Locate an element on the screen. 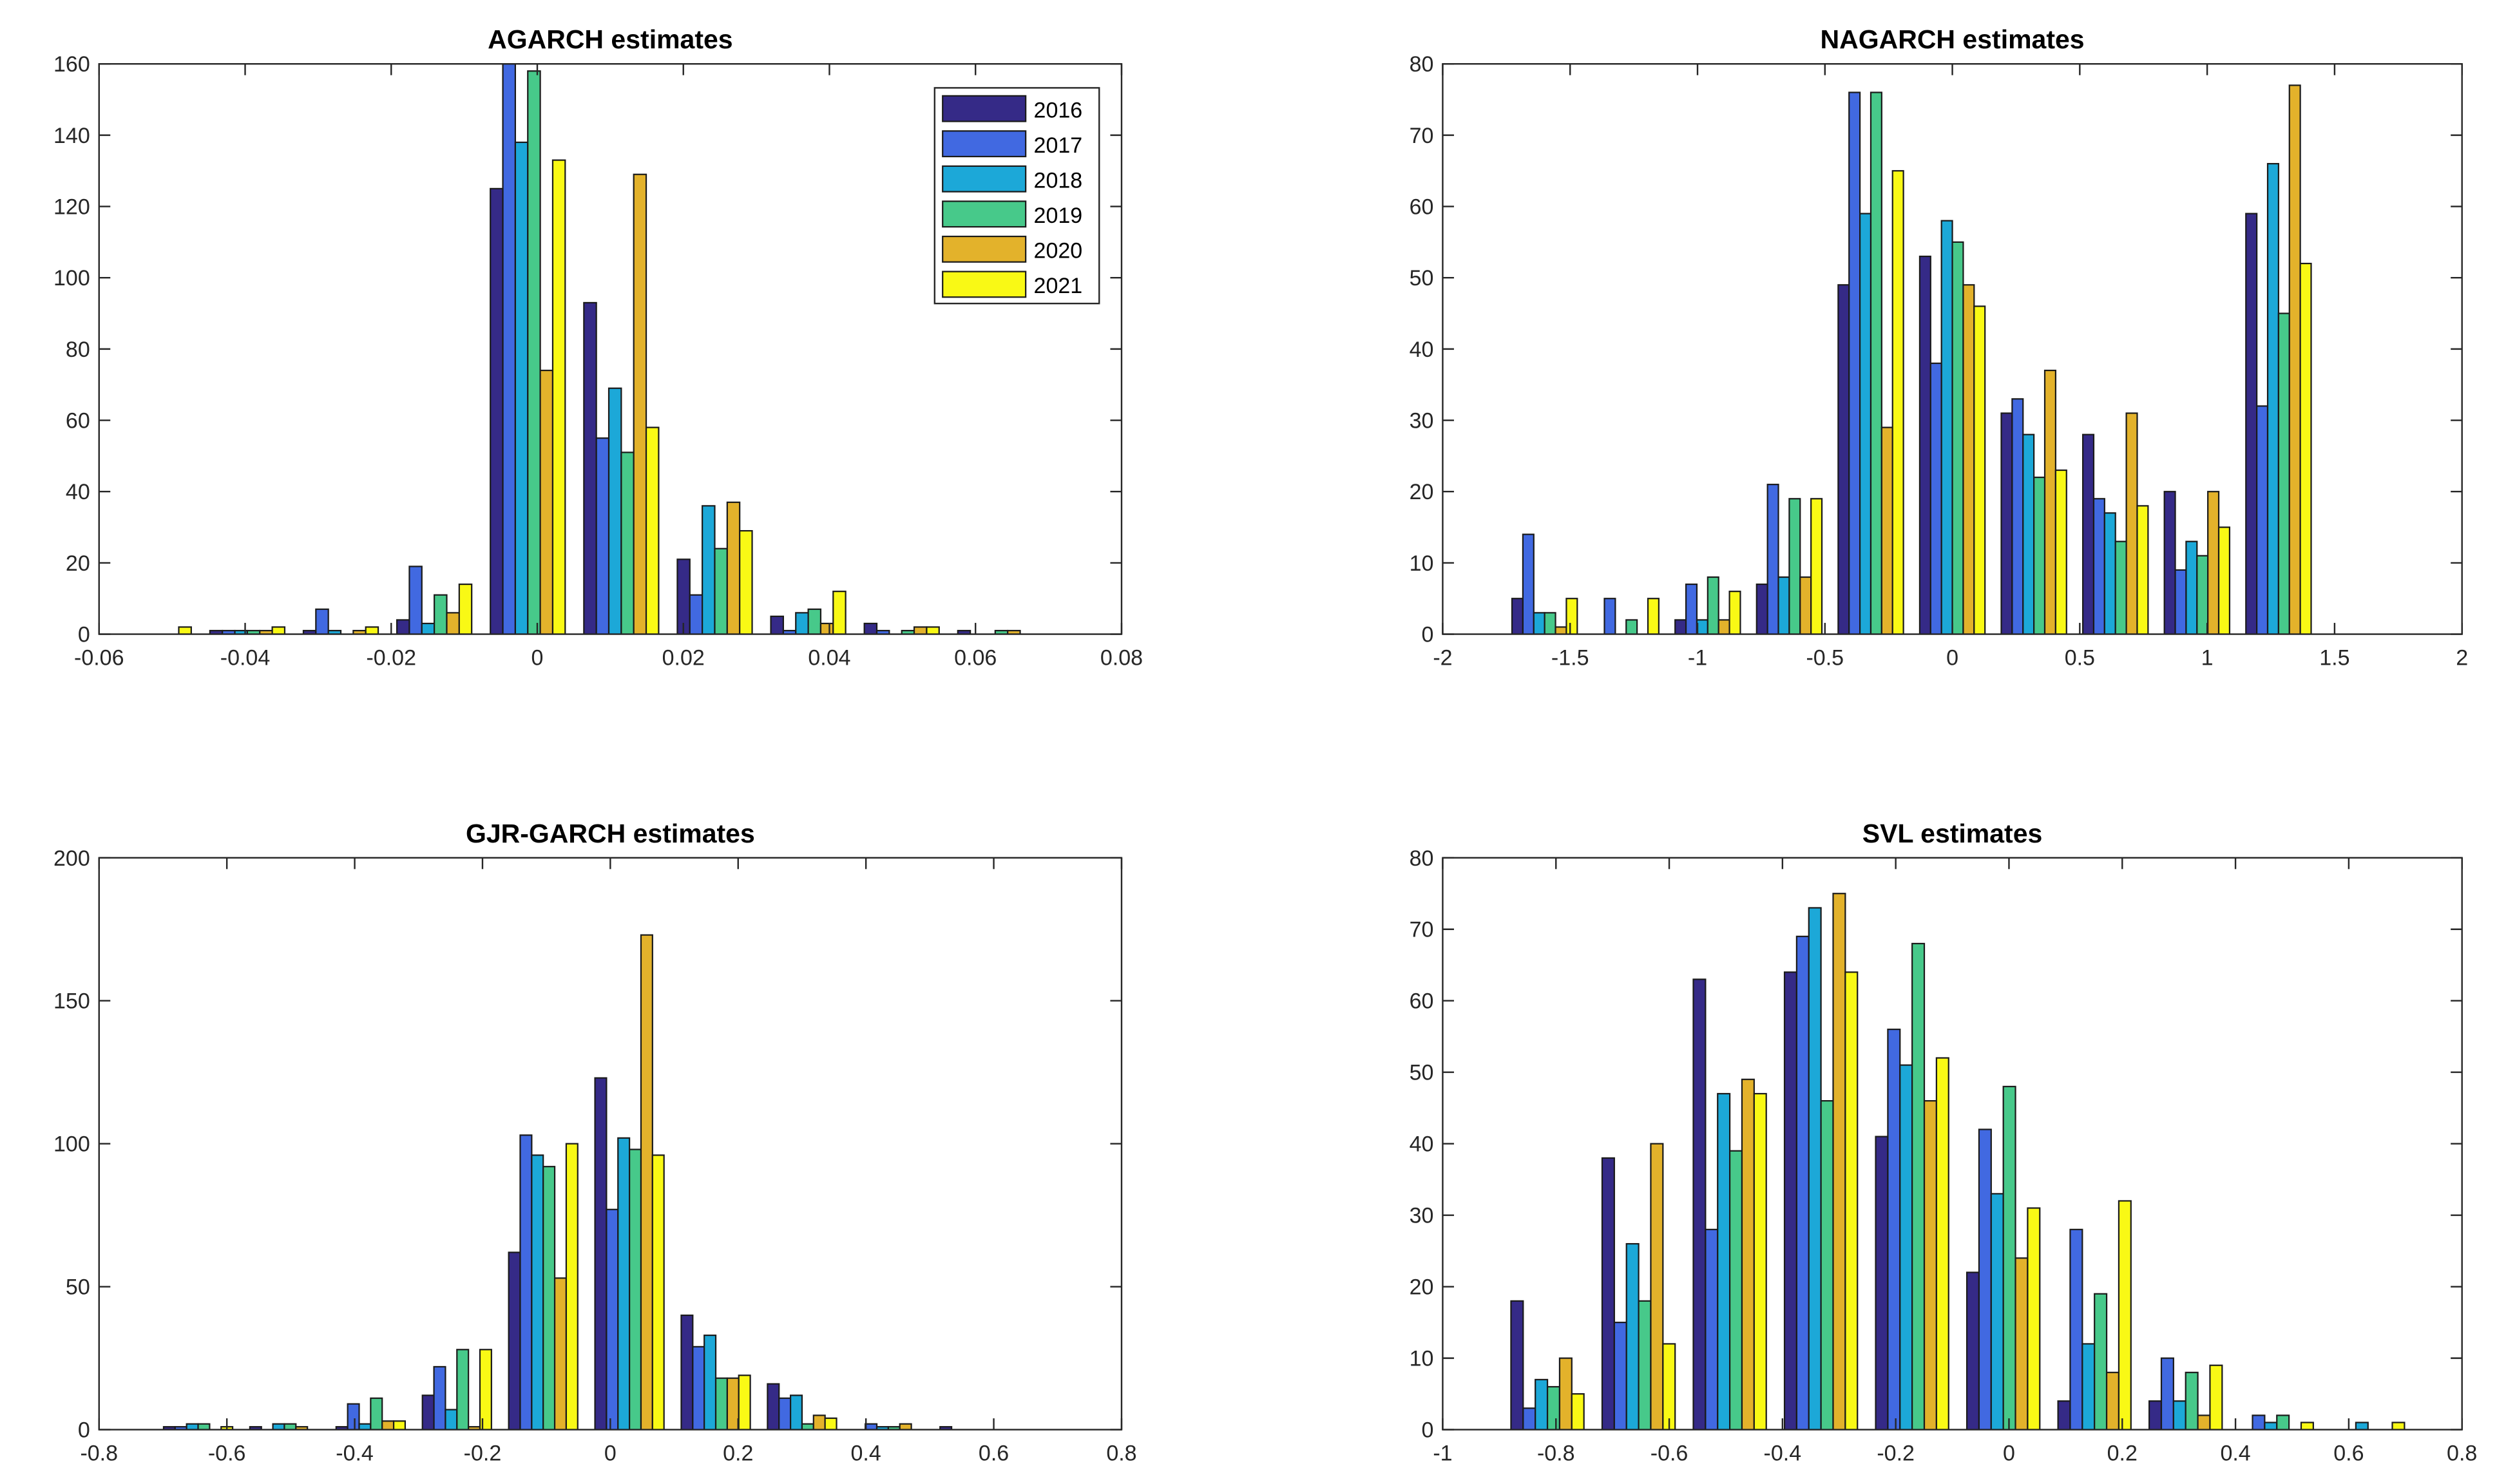 The height and width of the screenshot is (1484, 2497). chart-0-xtick-label: -0.06 is located at coordinates (99, 658).